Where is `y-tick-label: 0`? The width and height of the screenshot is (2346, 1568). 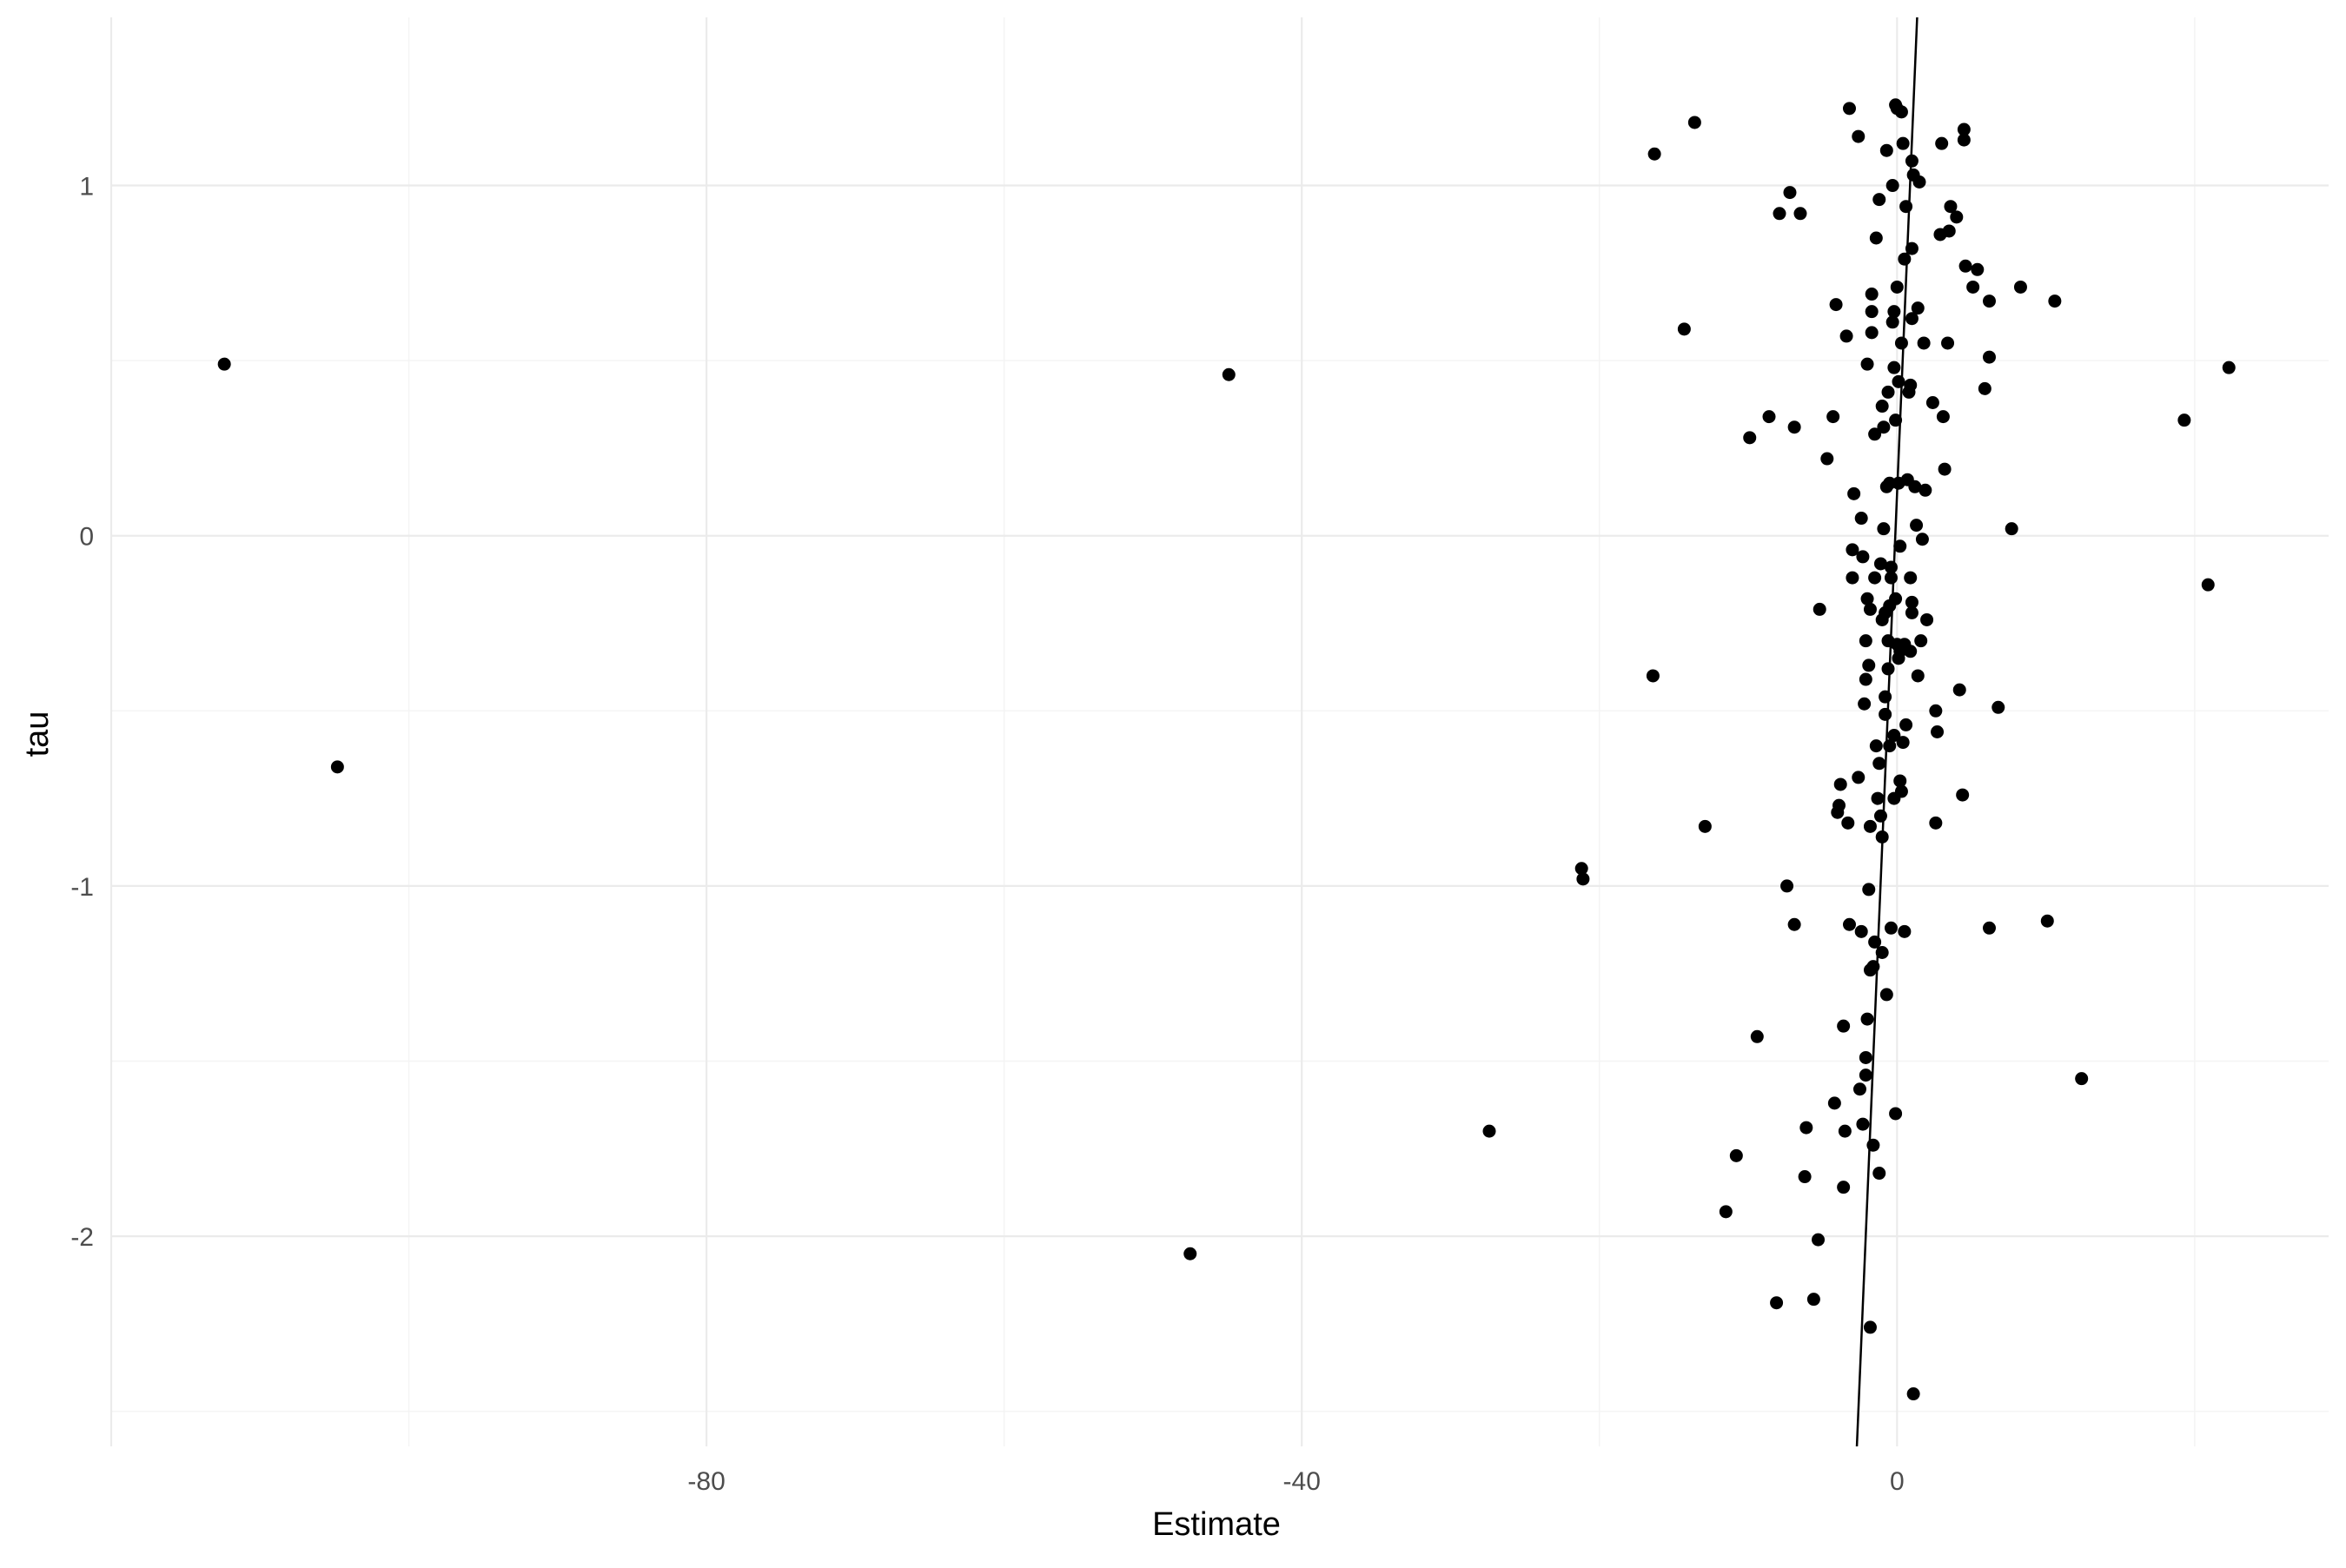 y-tick-label: 0 is located at coordinates (87, 537).